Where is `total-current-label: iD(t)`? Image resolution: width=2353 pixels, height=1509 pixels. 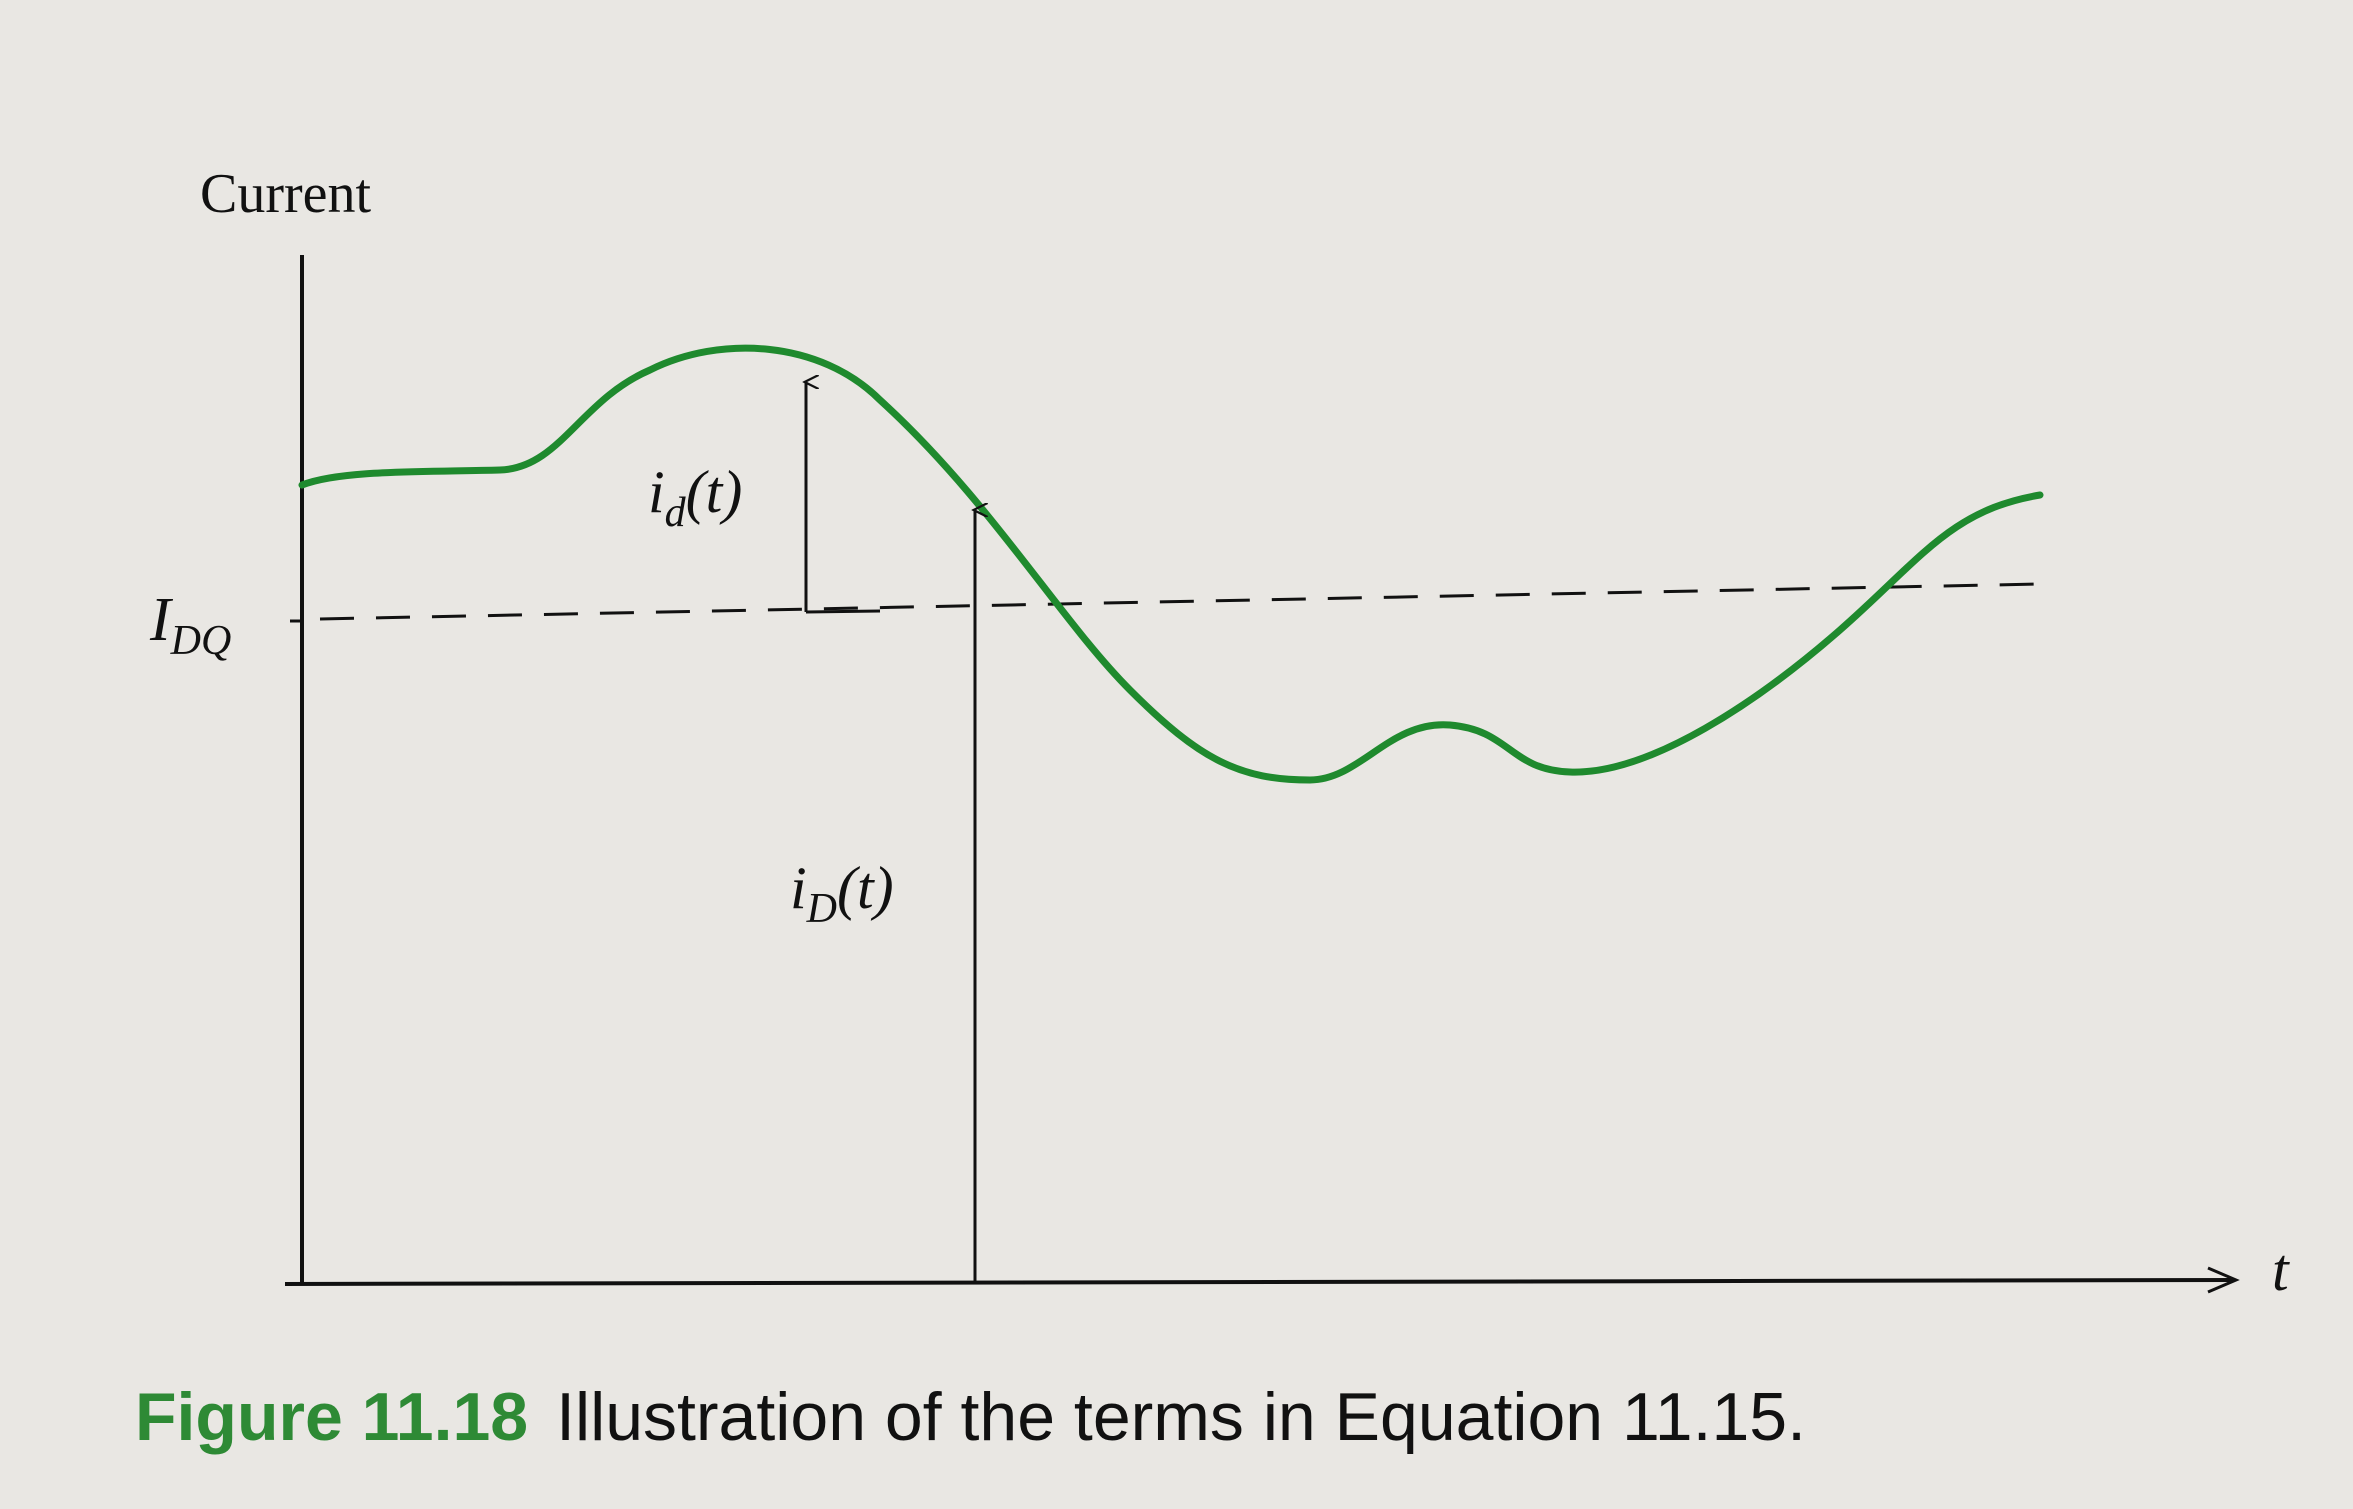 total-current-label: iD(t) is located at coordinates (842, 893).